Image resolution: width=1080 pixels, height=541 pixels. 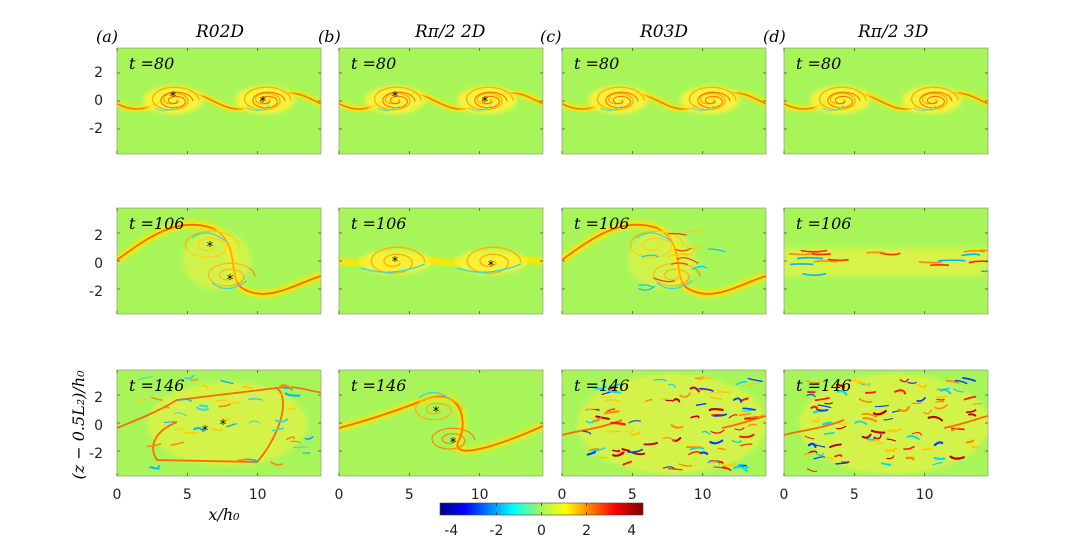 I want to click on panel-r1-c4: t =80, so click(x=886, y=101).